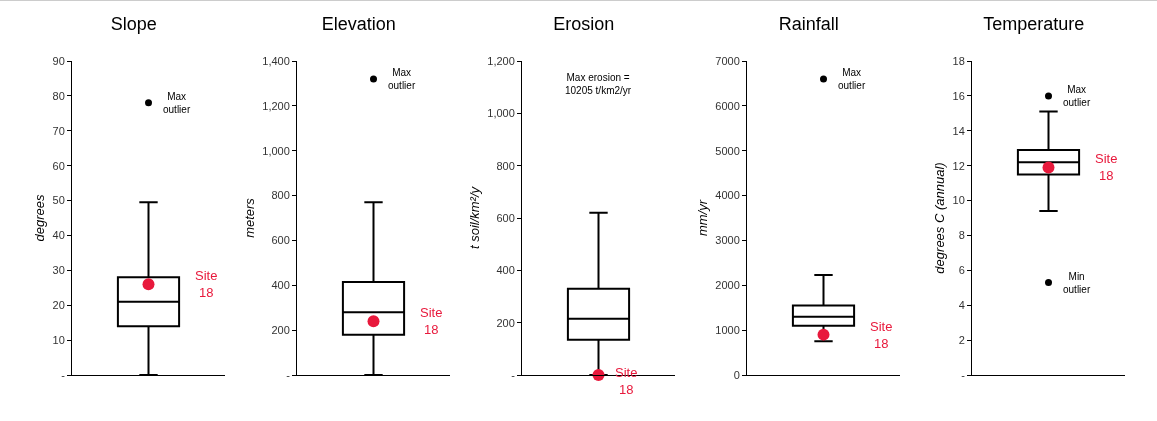 The width and height of the screenshot is (1157, 421). I want to click on y-axis-title: degrees, so click(40, 218).